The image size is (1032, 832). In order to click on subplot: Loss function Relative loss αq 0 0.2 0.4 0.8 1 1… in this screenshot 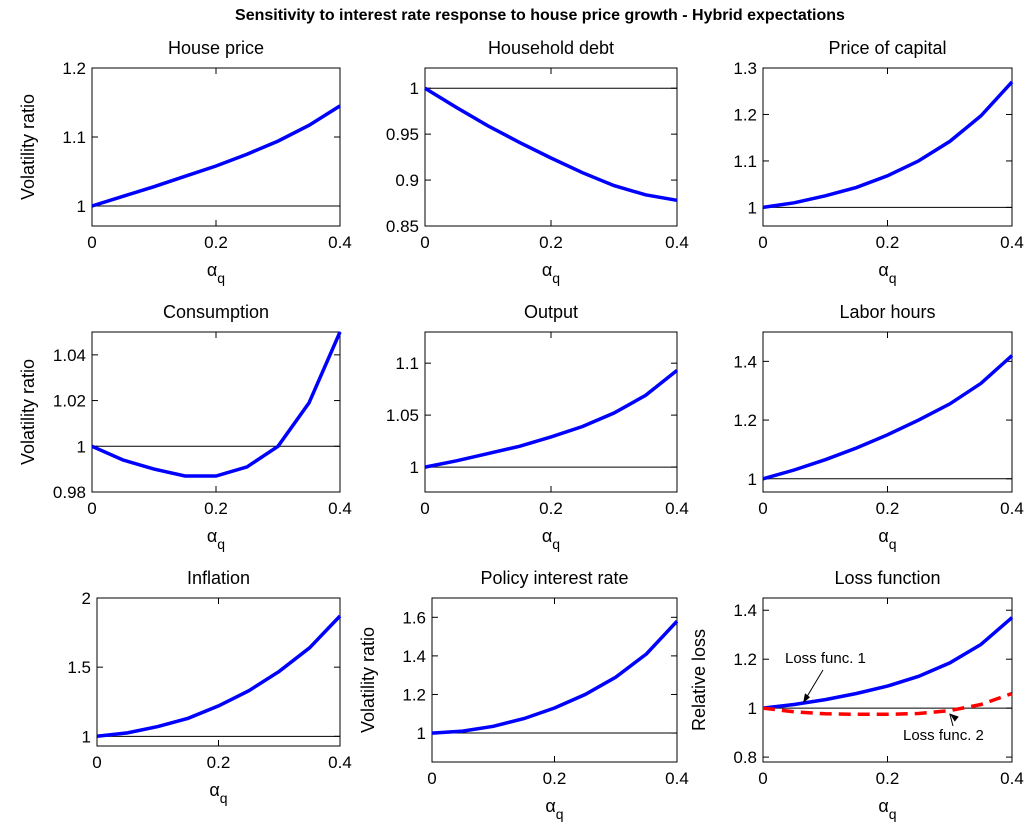, I will do `click(856, 695)`.